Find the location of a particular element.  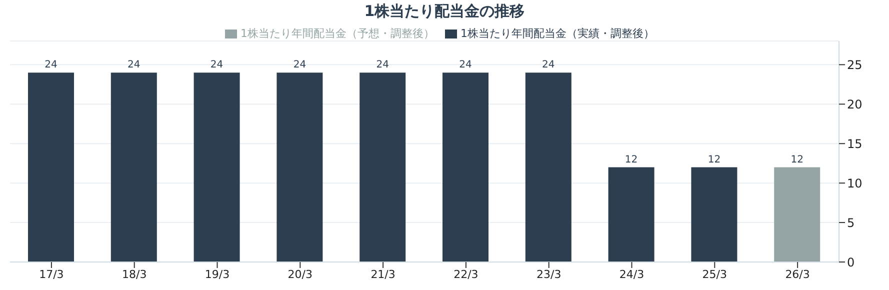

y-tick-label: 25 is located at coordinates (854, 65).